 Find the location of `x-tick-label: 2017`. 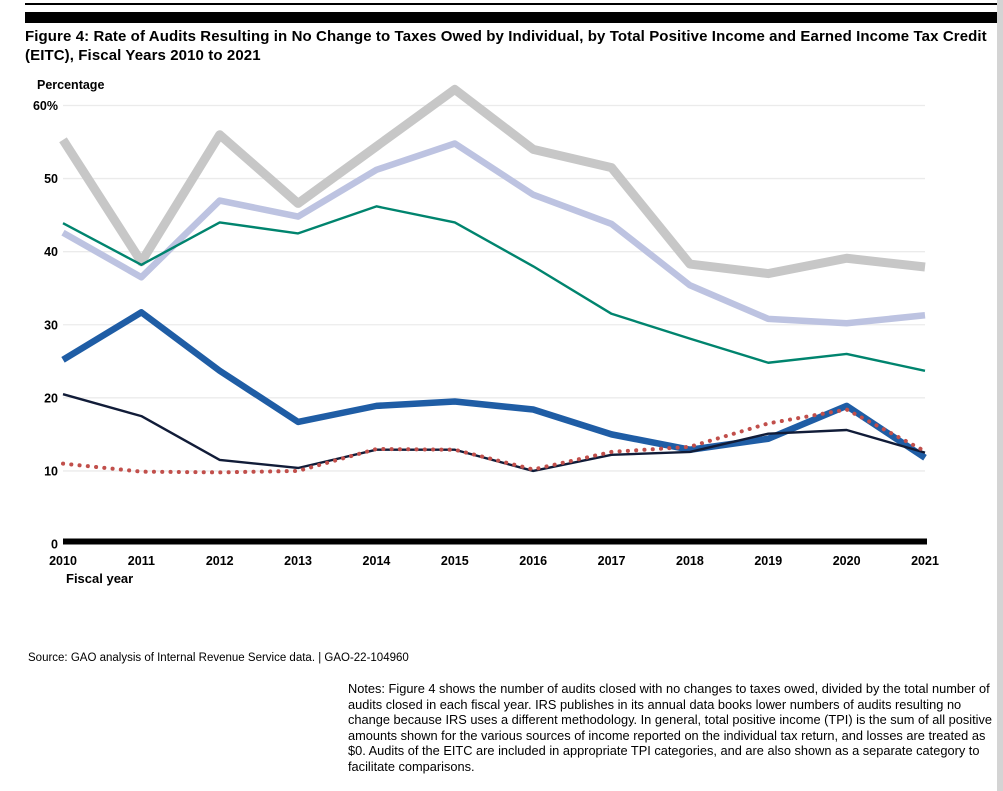

x-tick-label: 2017 is located at coordinates (612, 561).